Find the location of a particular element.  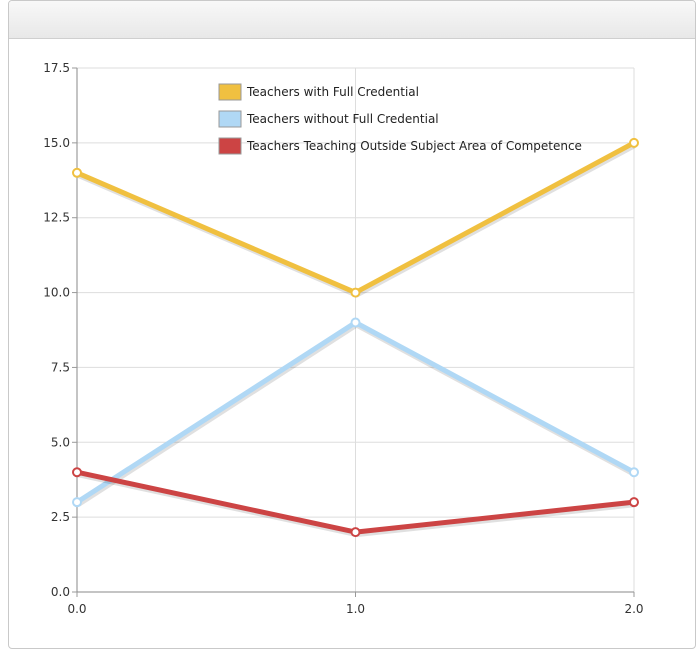

y-tick-label: 10.0 is located at coordinates (56, 293).